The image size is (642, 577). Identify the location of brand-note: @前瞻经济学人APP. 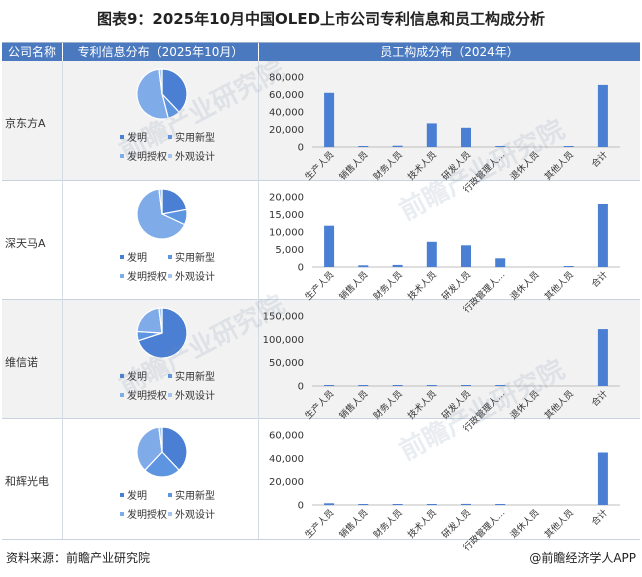
(582, 558).